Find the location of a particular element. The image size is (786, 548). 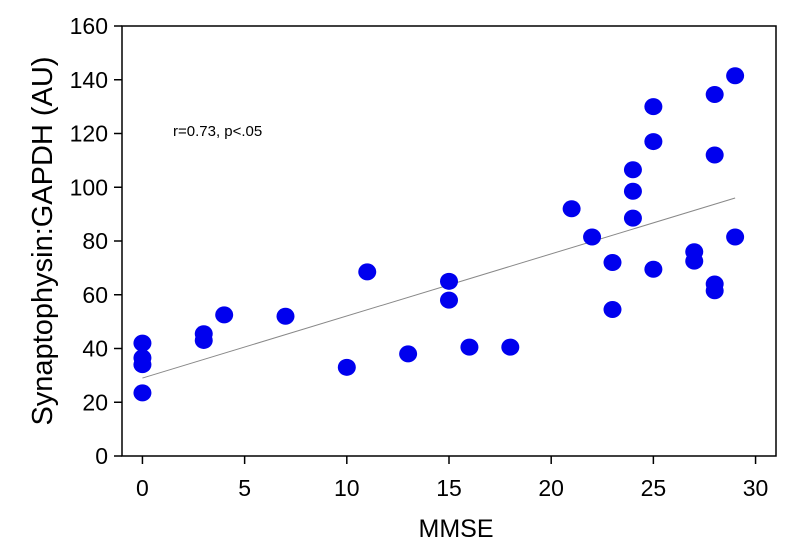

correlation-annotation: r=0.73, p<.05 is located at coordinates (217, 131).